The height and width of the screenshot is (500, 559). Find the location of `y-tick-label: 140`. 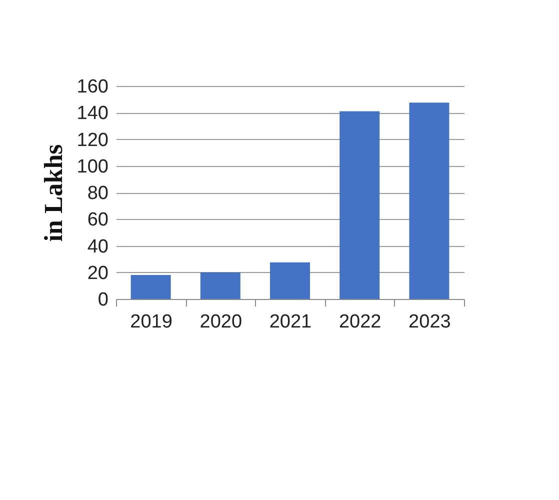

y-tick-label: 140 is located at coordinates (92, 113).